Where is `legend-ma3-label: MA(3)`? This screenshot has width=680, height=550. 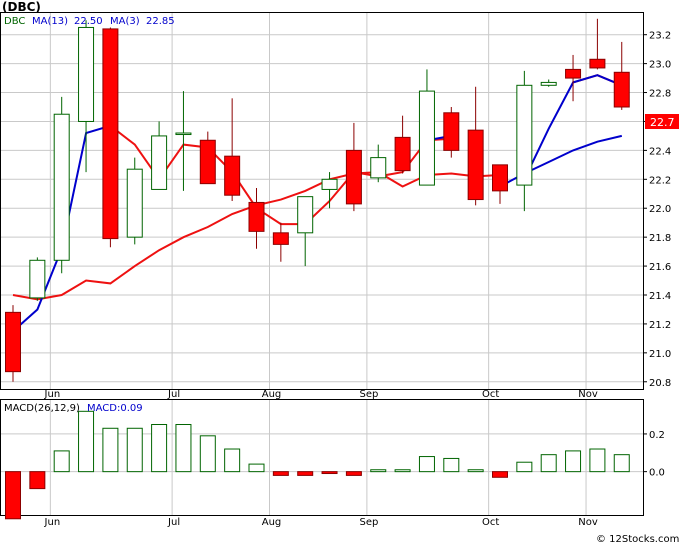 legend-ma3-label: MA(3) is located at coordinates (125, 21).